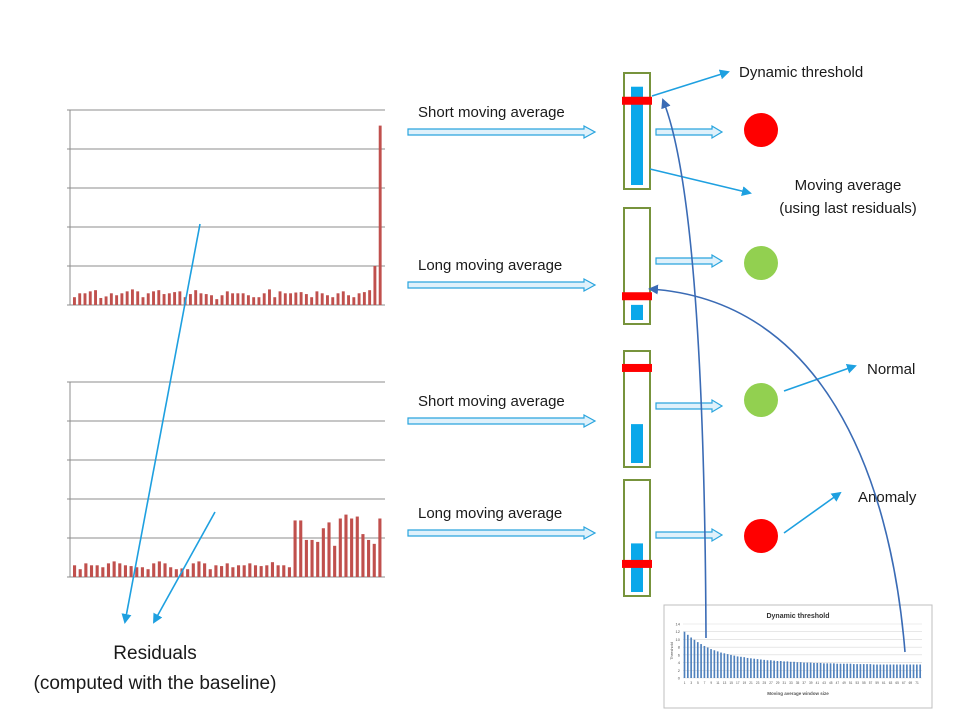 Image resolution: width=960 pixels, height=720 pixels. I want to click on moving-average-label: Moving average, so click(848, 185).